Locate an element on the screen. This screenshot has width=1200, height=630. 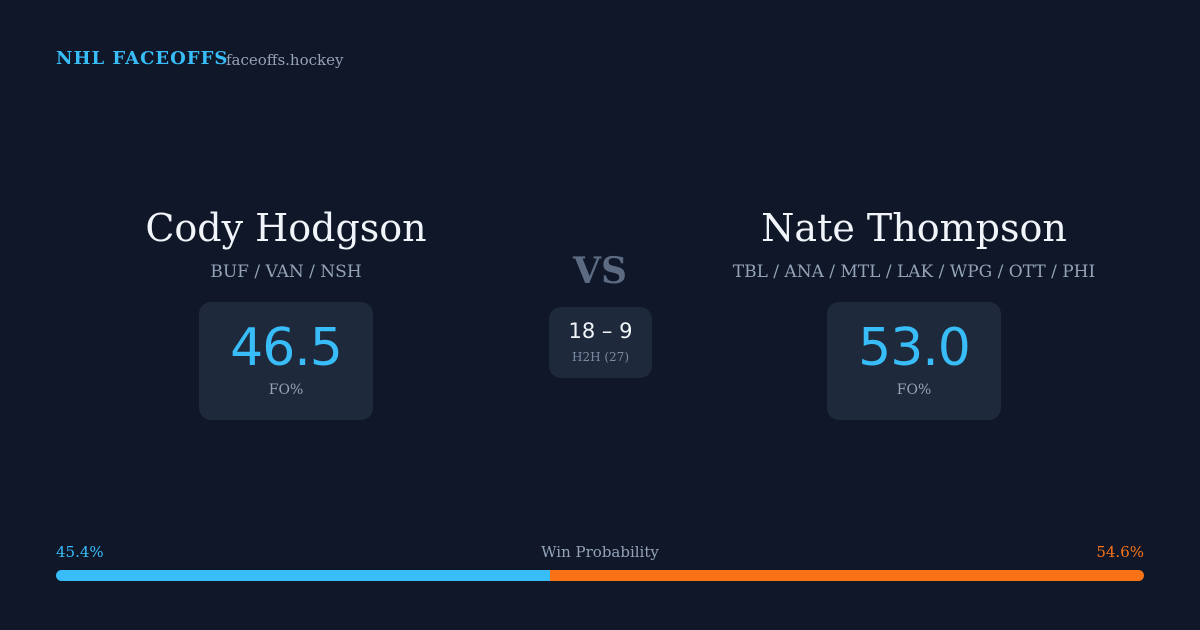
h2h-label: H2H (27) is located at coordinates (600, 357).